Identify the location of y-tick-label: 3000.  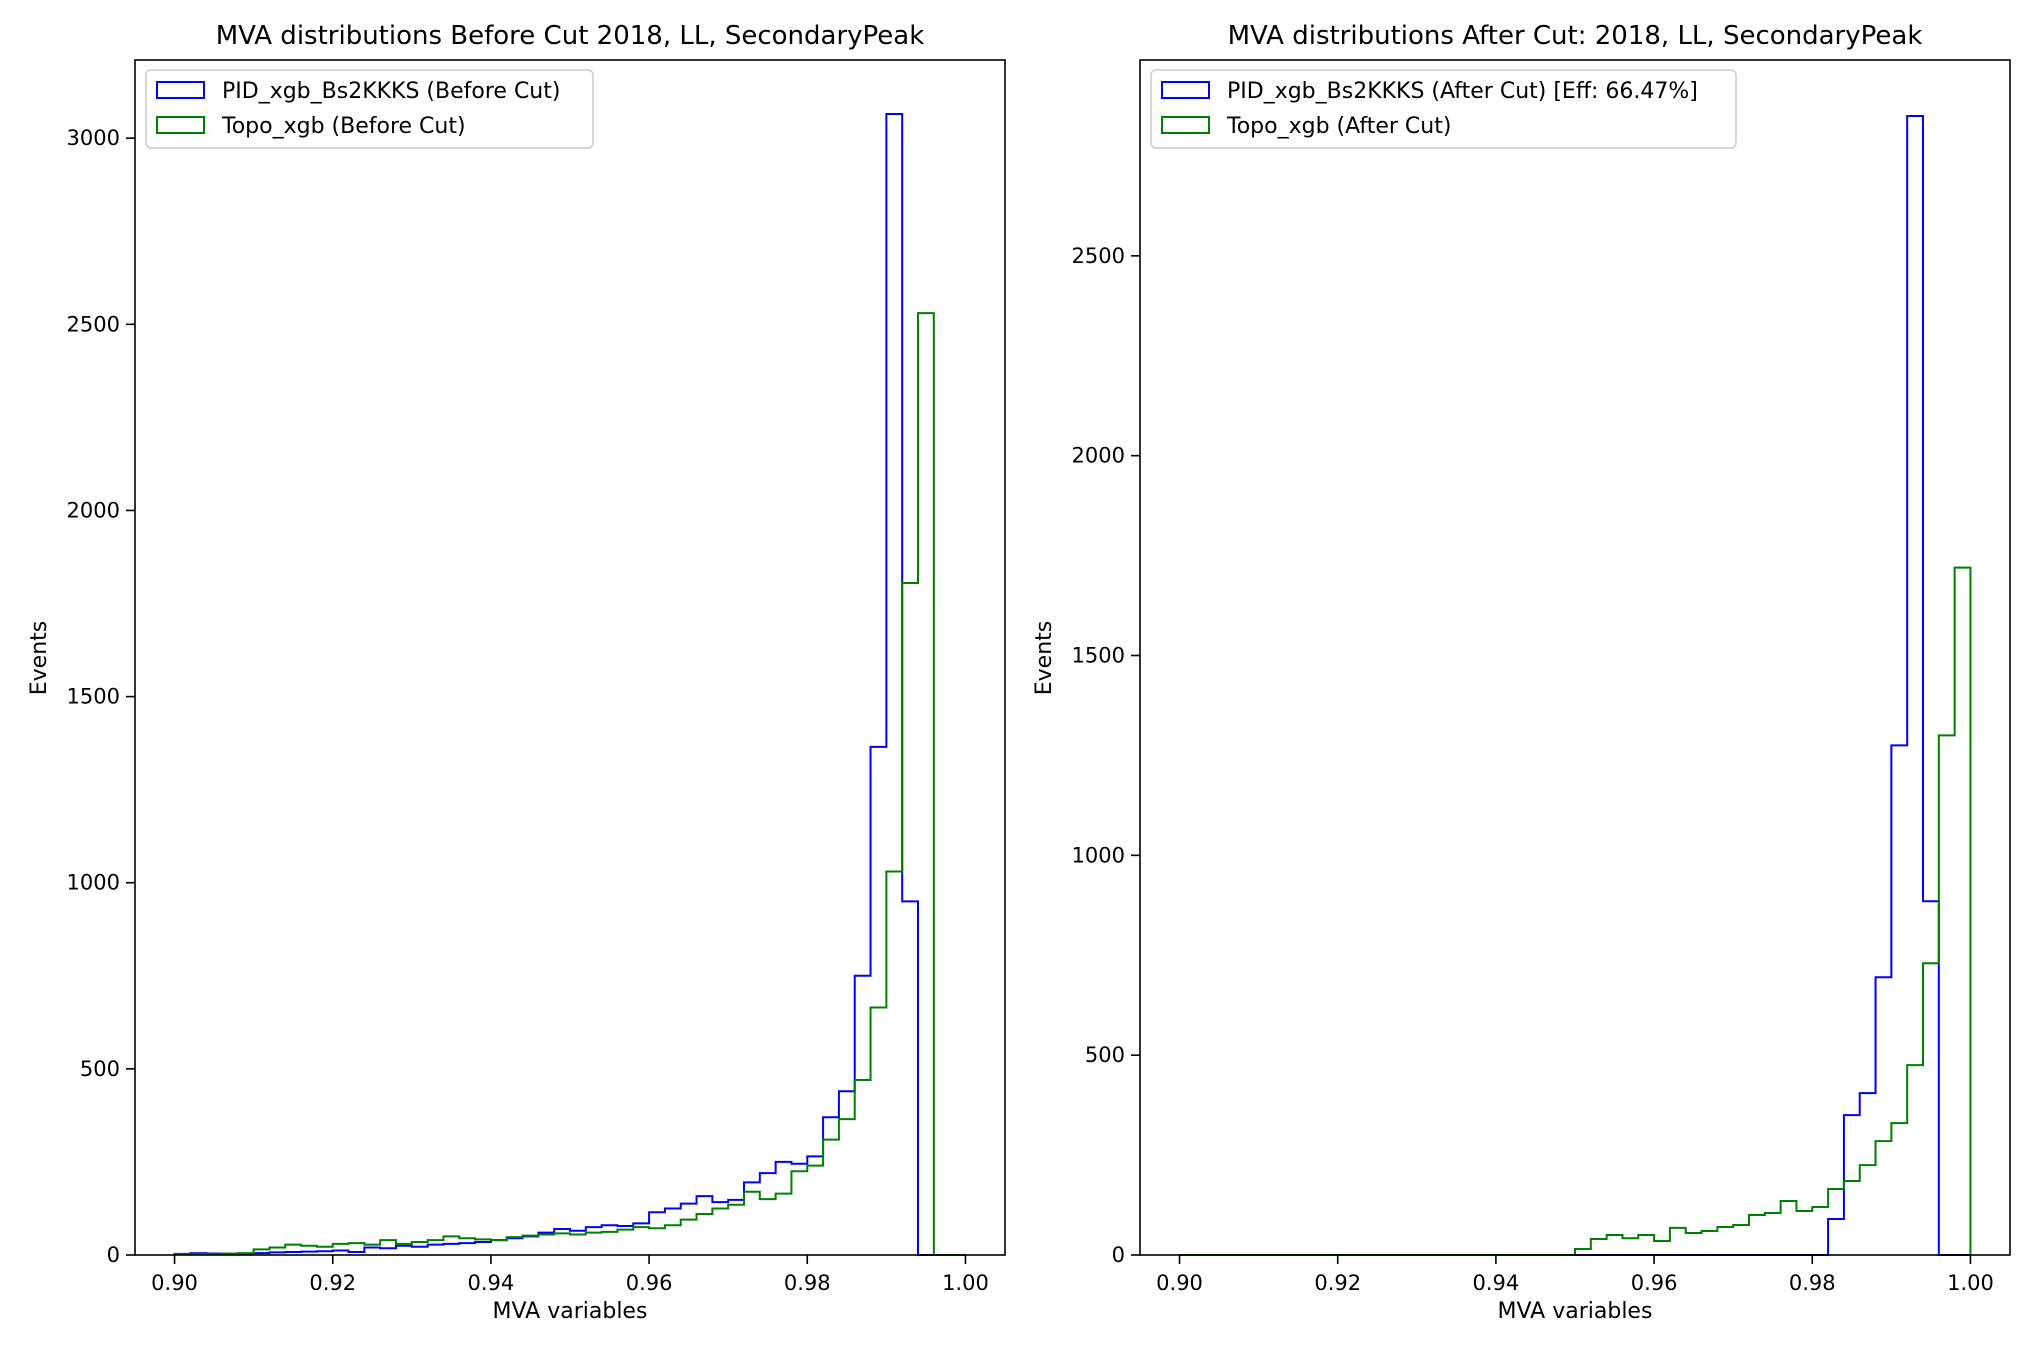
(93, 138).